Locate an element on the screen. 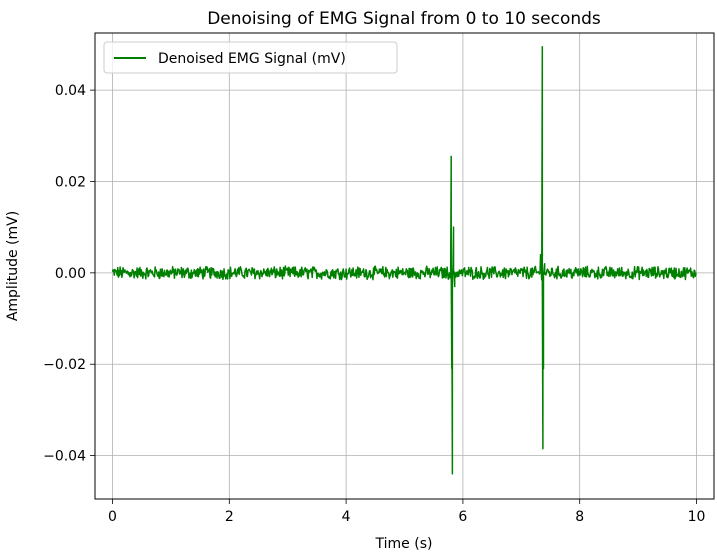 The width and height of the screenshot is (717, 555). legend-box is located at coordinates (250, 57).